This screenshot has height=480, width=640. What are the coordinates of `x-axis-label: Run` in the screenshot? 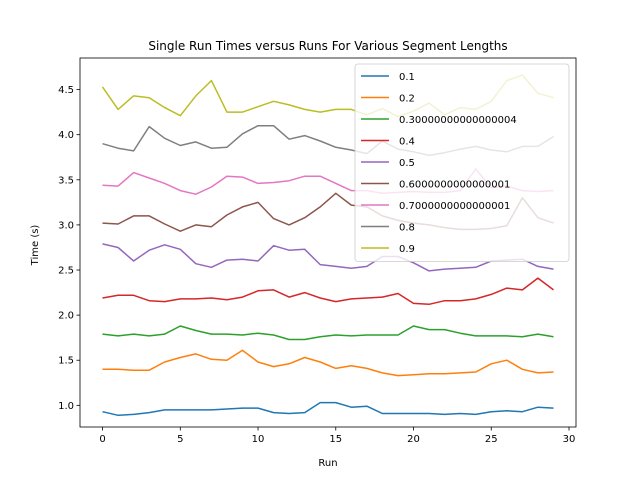 It's located at (327, 463).